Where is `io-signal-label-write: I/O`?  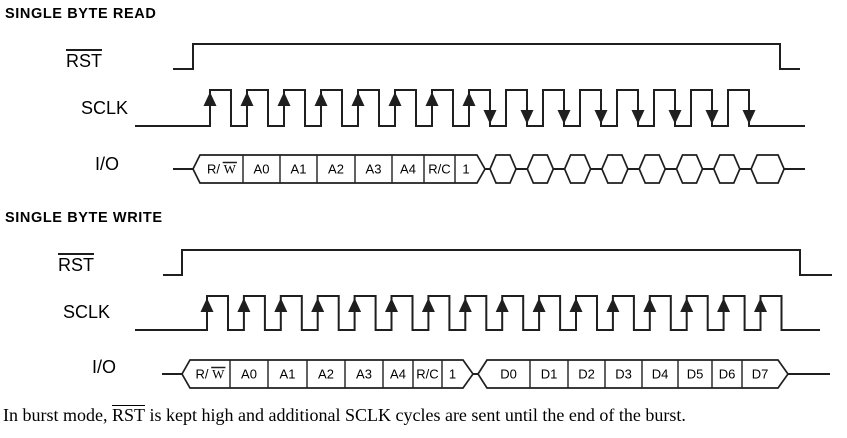 io-signal-label-write: I/O is located at coordinates (104, 367).